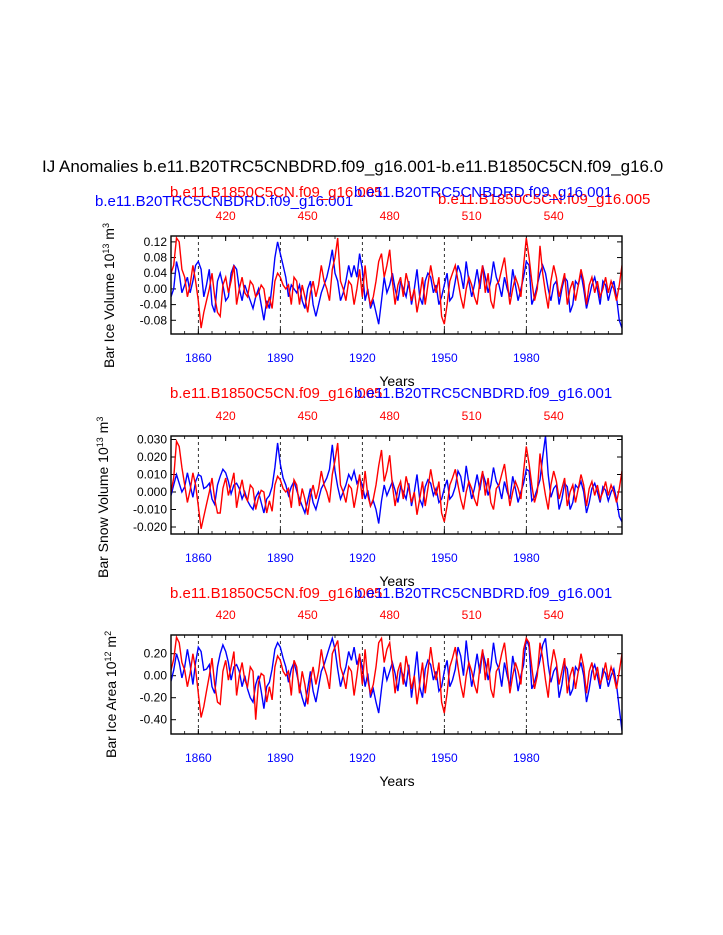  Describe the element at coordinates (544, 199) in the screenshot. I see `overlay-label-right: b.e11.B1850C5CN.f09_g16.005` at that location.